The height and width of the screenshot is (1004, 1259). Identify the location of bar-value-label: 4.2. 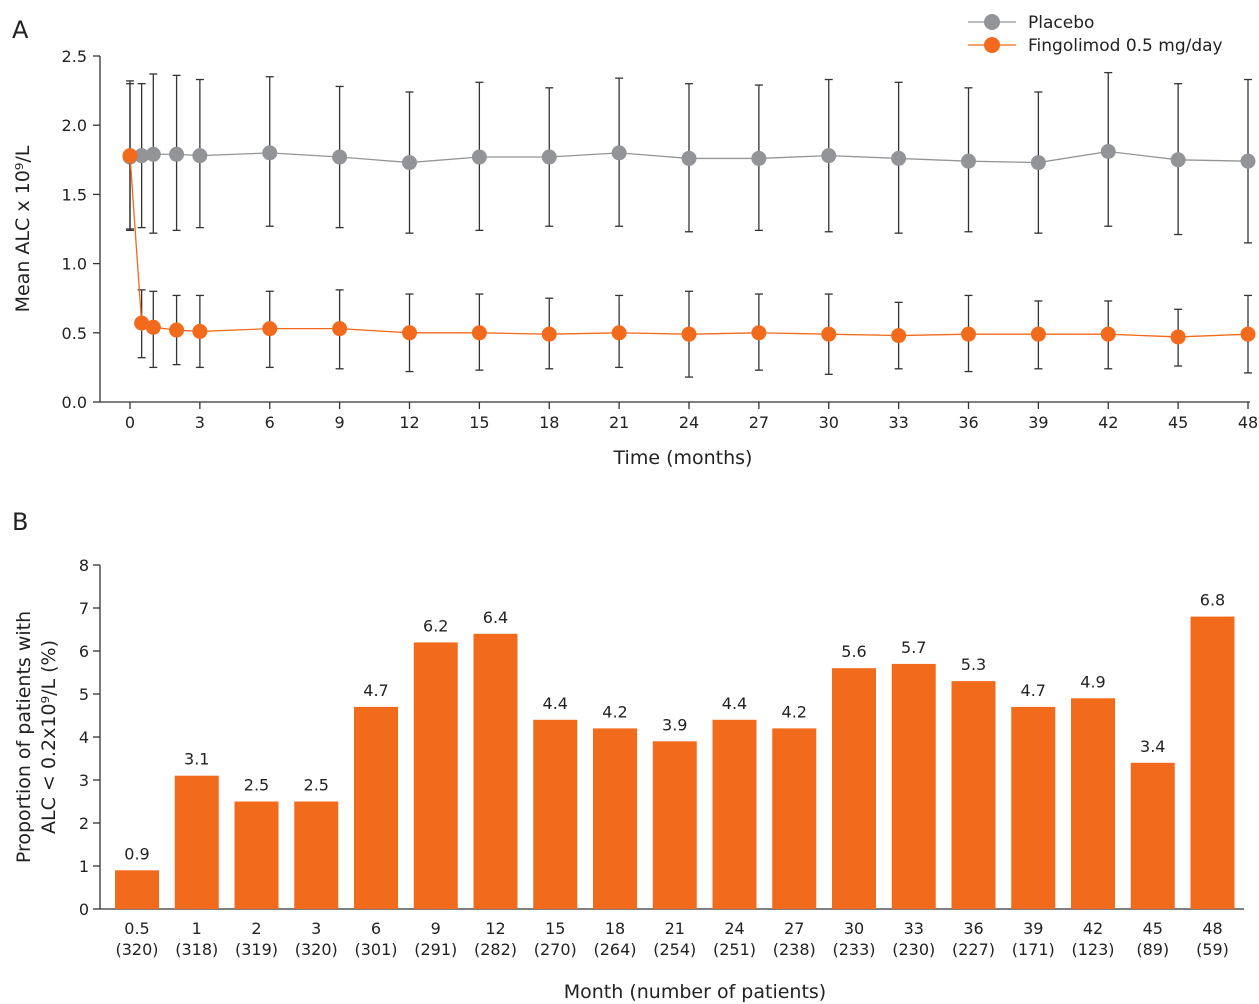
(614, 711).